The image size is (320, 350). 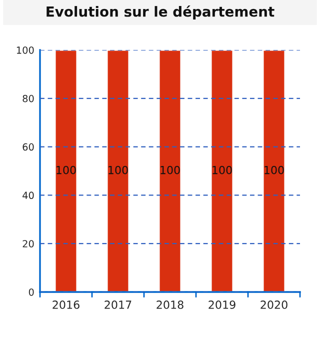 What do you see at coordinates (274, 304) in the screenshot?
I see `x-tick-label: 2020` at bounding box center [274, 304].